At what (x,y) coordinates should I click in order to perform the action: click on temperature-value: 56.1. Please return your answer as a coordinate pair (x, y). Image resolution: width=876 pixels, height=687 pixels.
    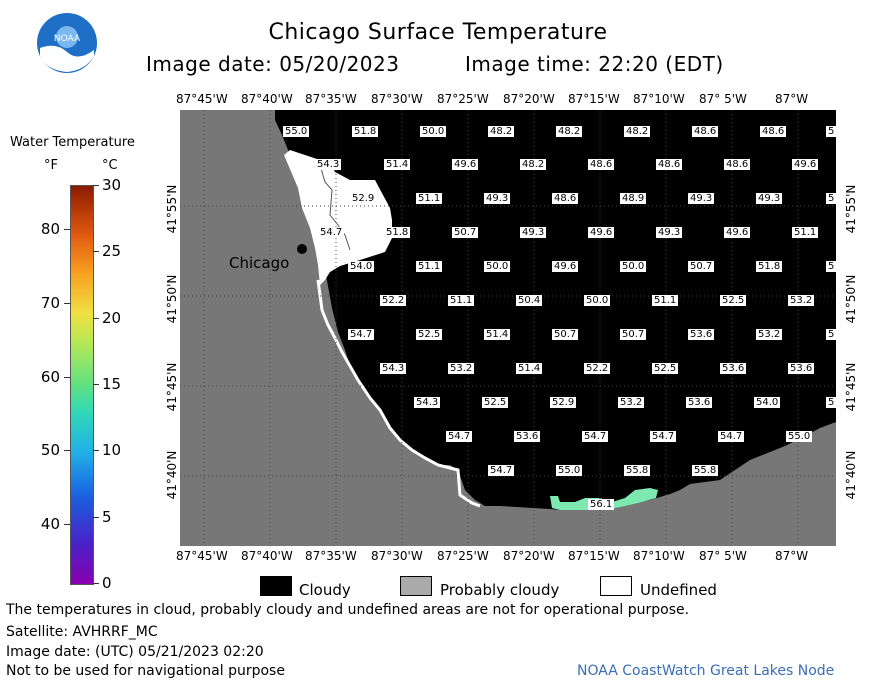
    Looking at the image, I should click on (601, 504).